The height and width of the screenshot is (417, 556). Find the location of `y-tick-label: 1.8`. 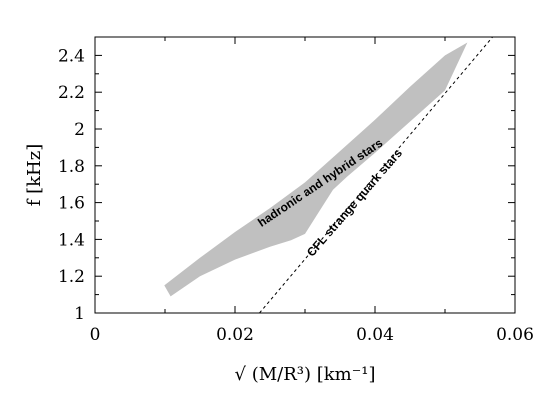

y-tick-label: 1.8 is located at coordinates (71, 167).